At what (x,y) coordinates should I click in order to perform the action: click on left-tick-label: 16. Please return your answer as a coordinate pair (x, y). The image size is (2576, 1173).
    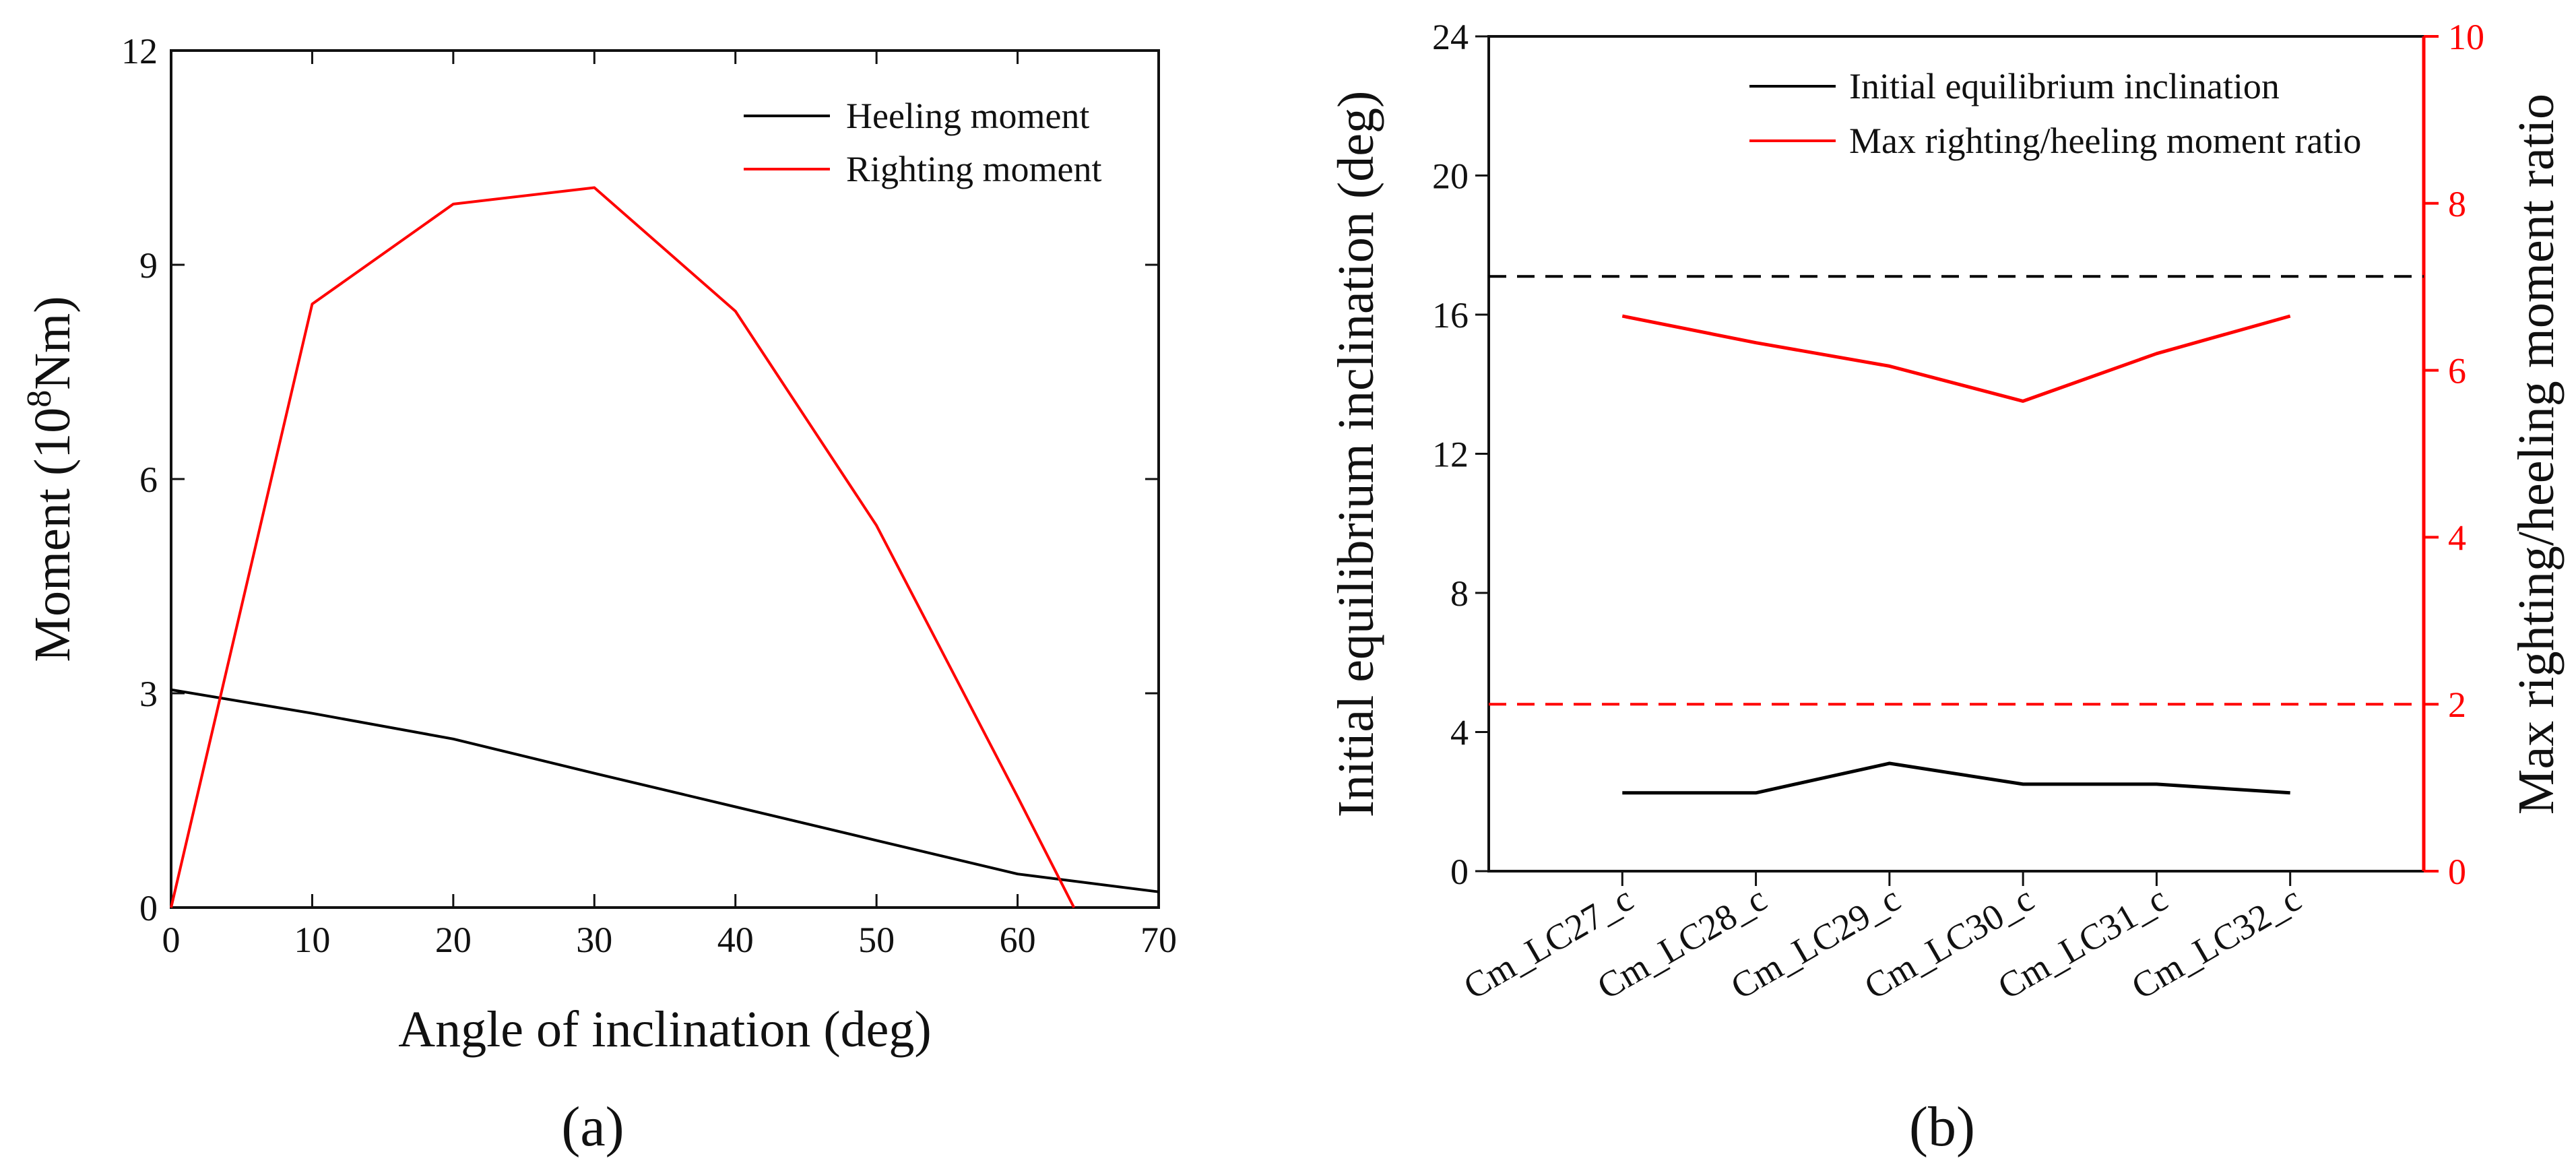
    Looking at the image, I should click on (1450, 315).